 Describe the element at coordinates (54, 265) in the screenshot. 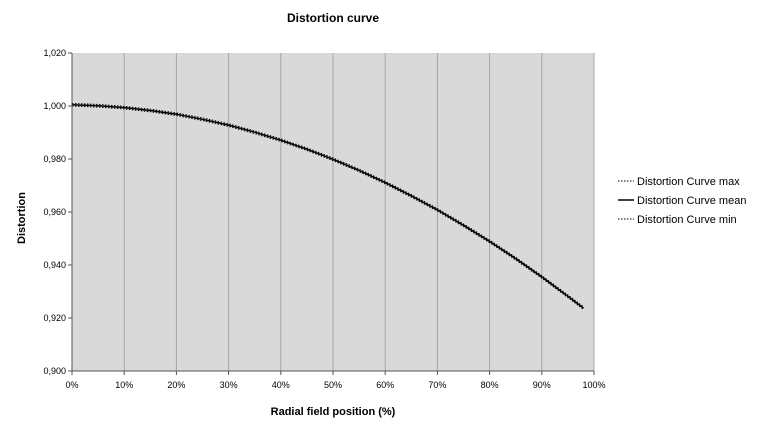

I see `y-tick-label: 0,940` at that location.